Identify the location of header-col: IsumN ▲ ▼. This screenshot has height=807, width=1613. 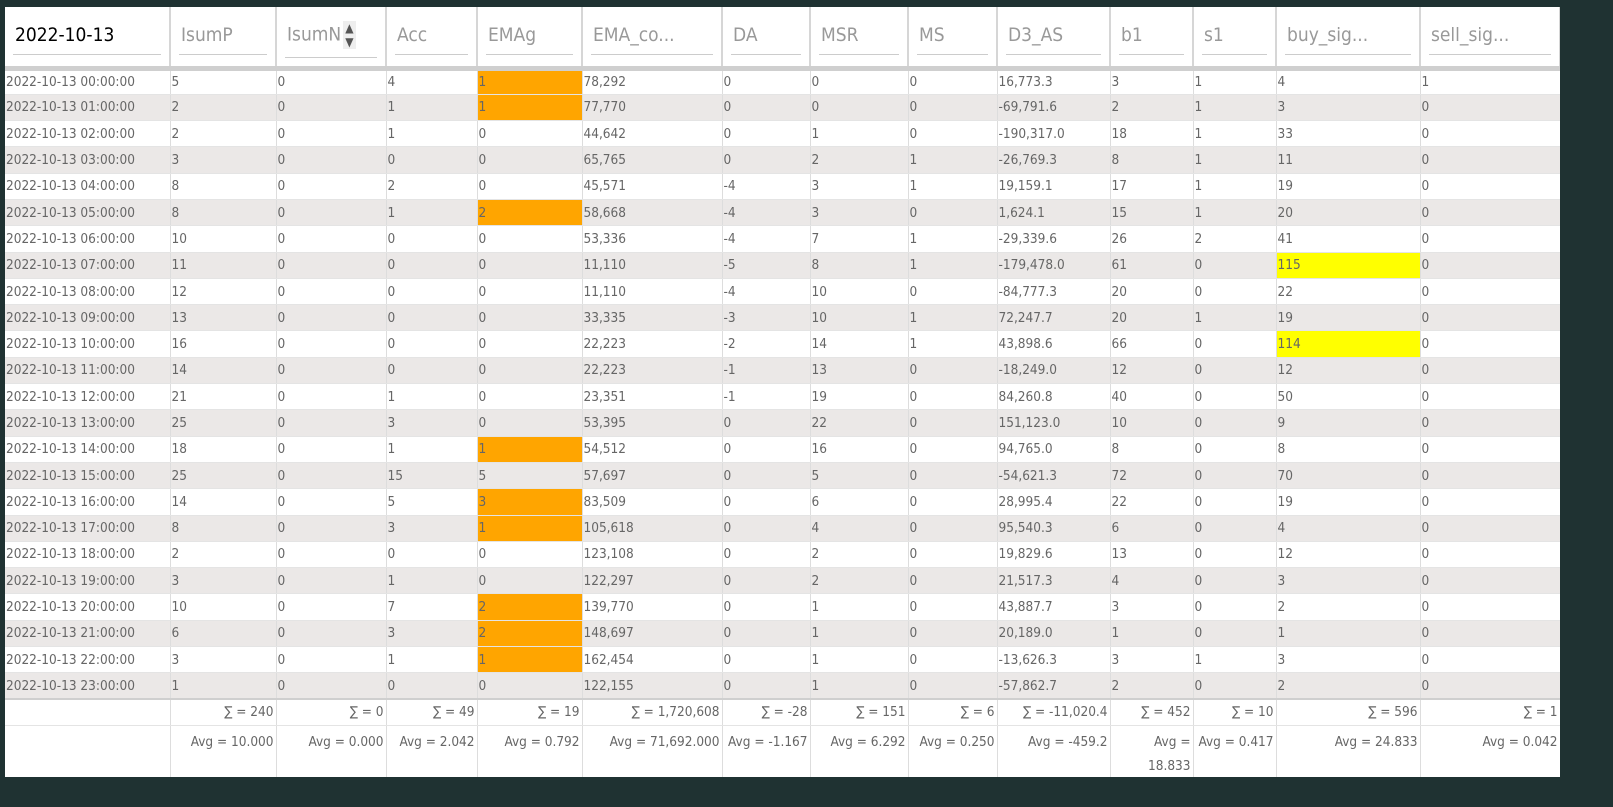
(331, 39).